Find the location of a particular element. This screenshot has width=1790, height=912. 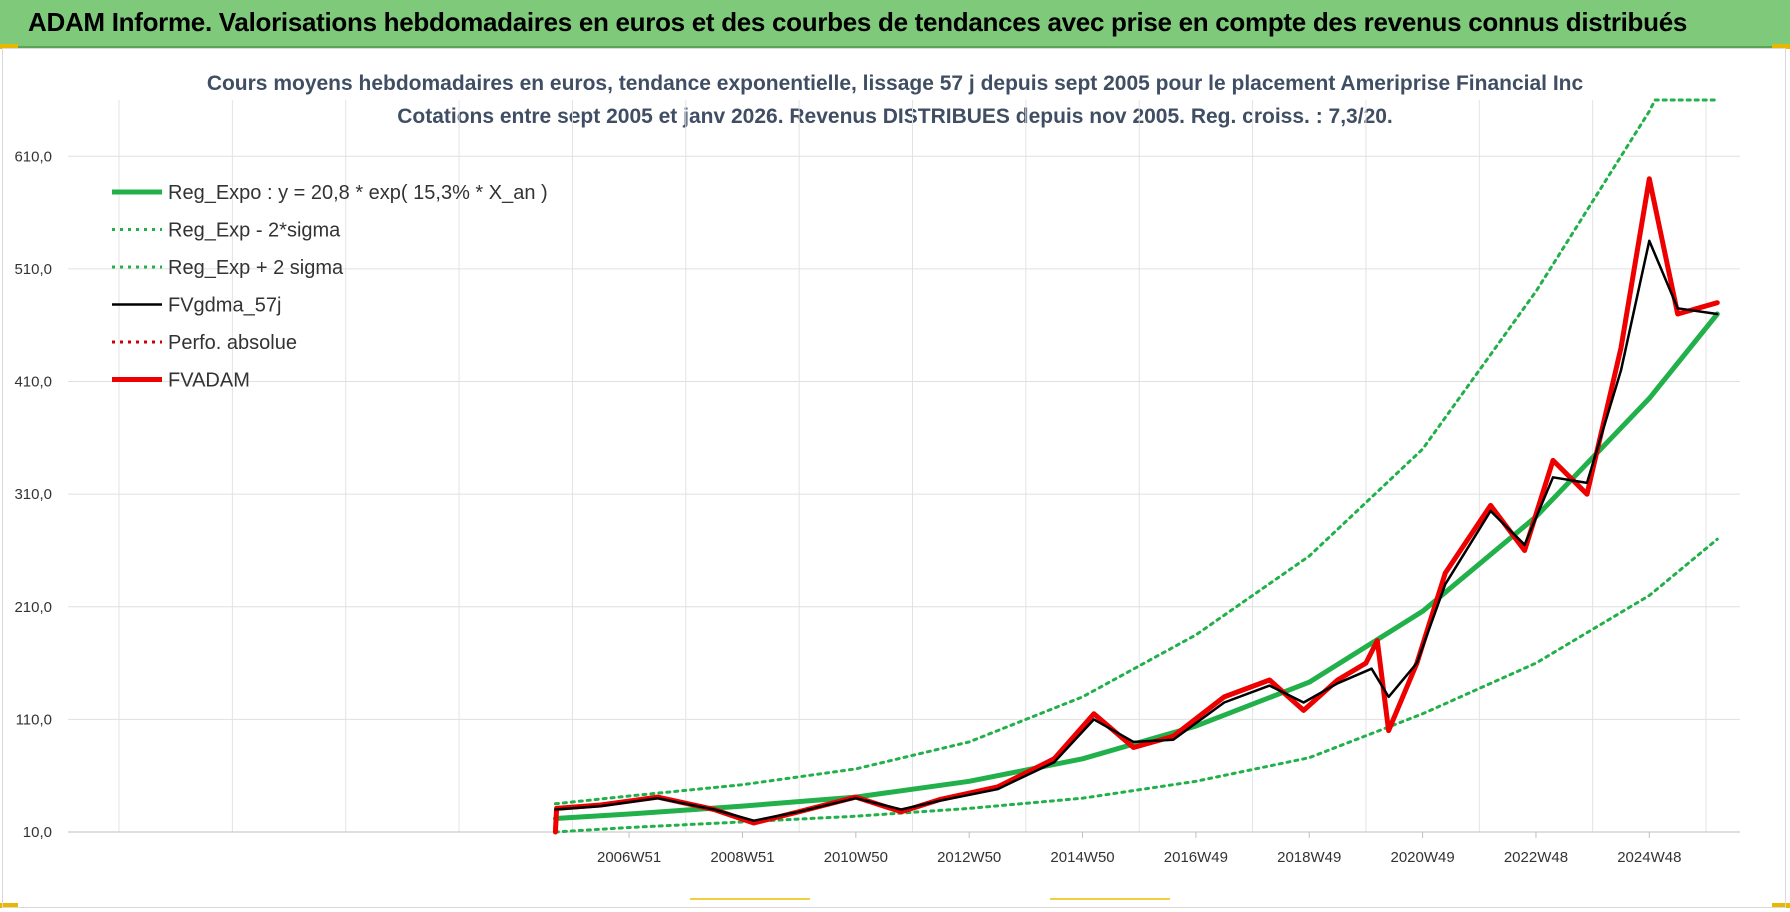

x-tick-label: 2018W49 is located at coordinates (1309, 857).